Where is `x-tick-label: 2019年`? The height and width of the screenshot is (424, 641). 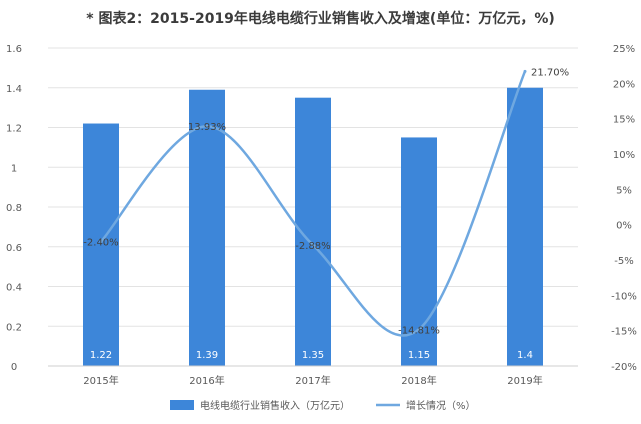
x-tick-label: 2019年 is located at coordinates (524, 380).